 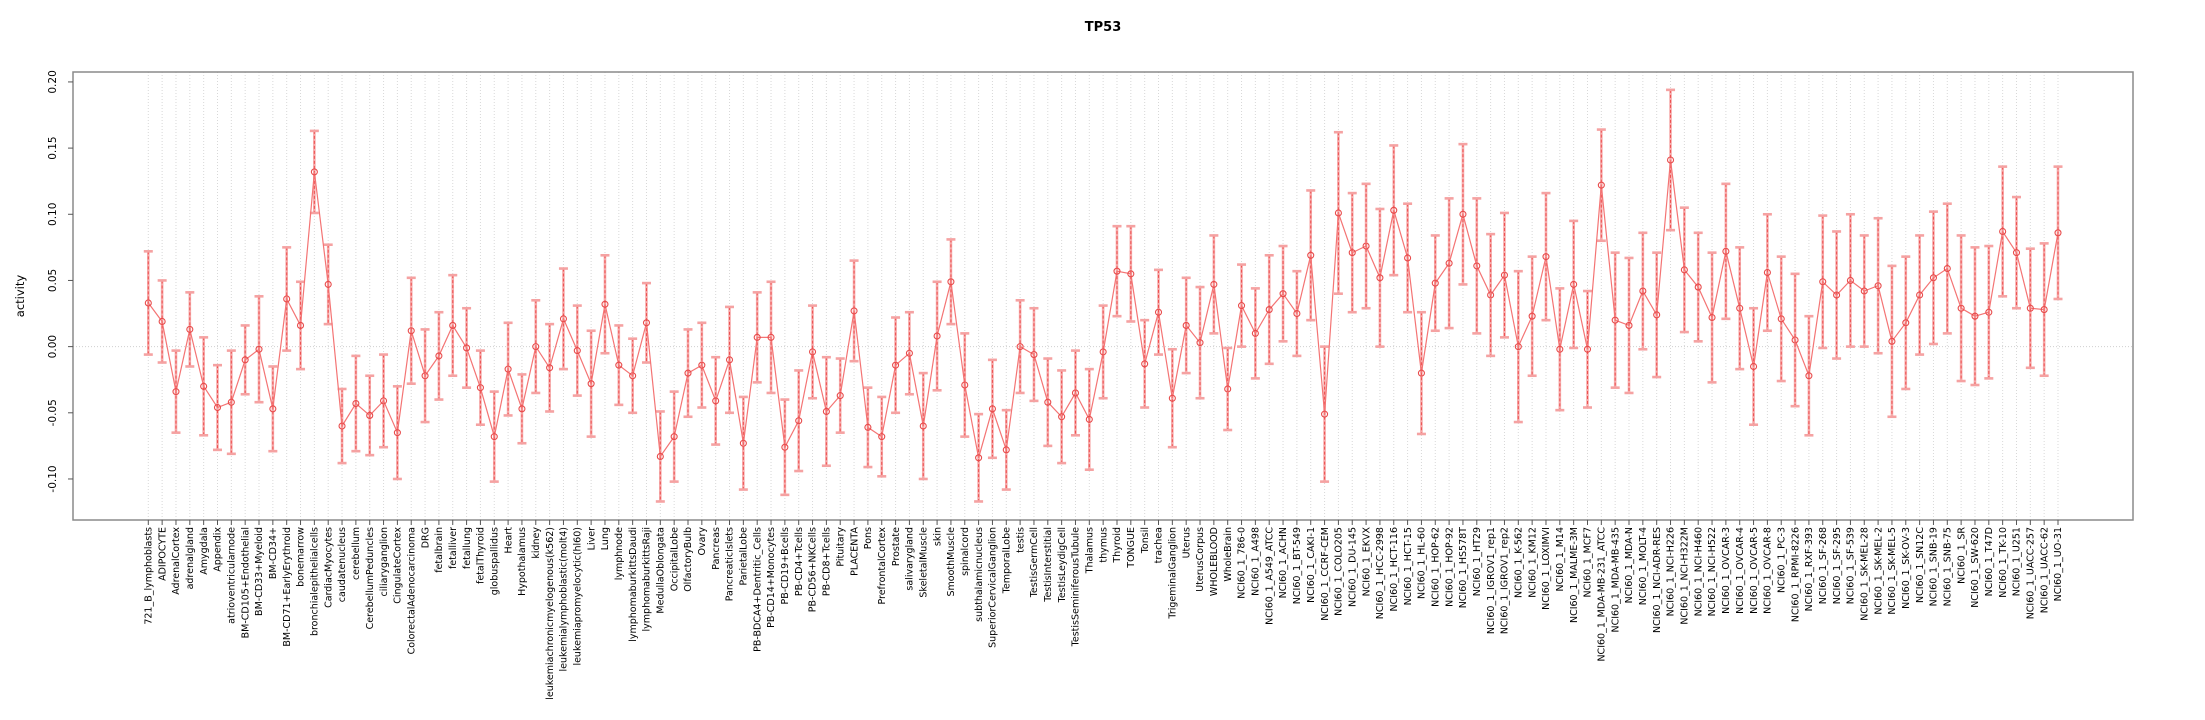 What do you see at coordinates (1256, 561) in the screenshot?
I see `x-tick-label: NCI60_1_A498` at bounding box center [1256, 561].